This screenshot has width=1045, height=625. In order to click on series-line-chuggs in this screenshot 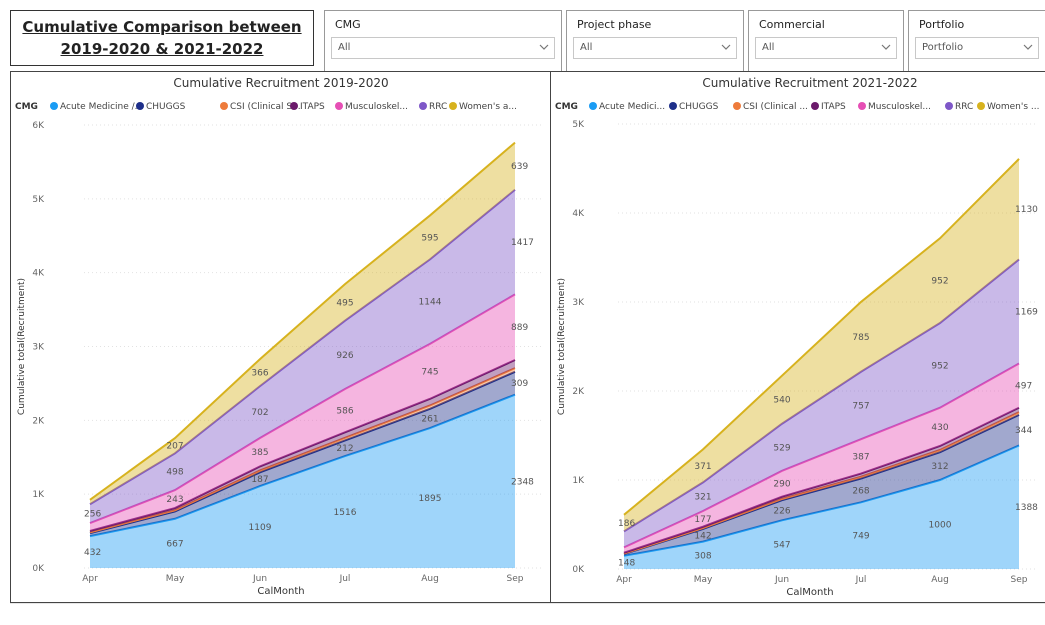, I will do `click(302, 452)`.